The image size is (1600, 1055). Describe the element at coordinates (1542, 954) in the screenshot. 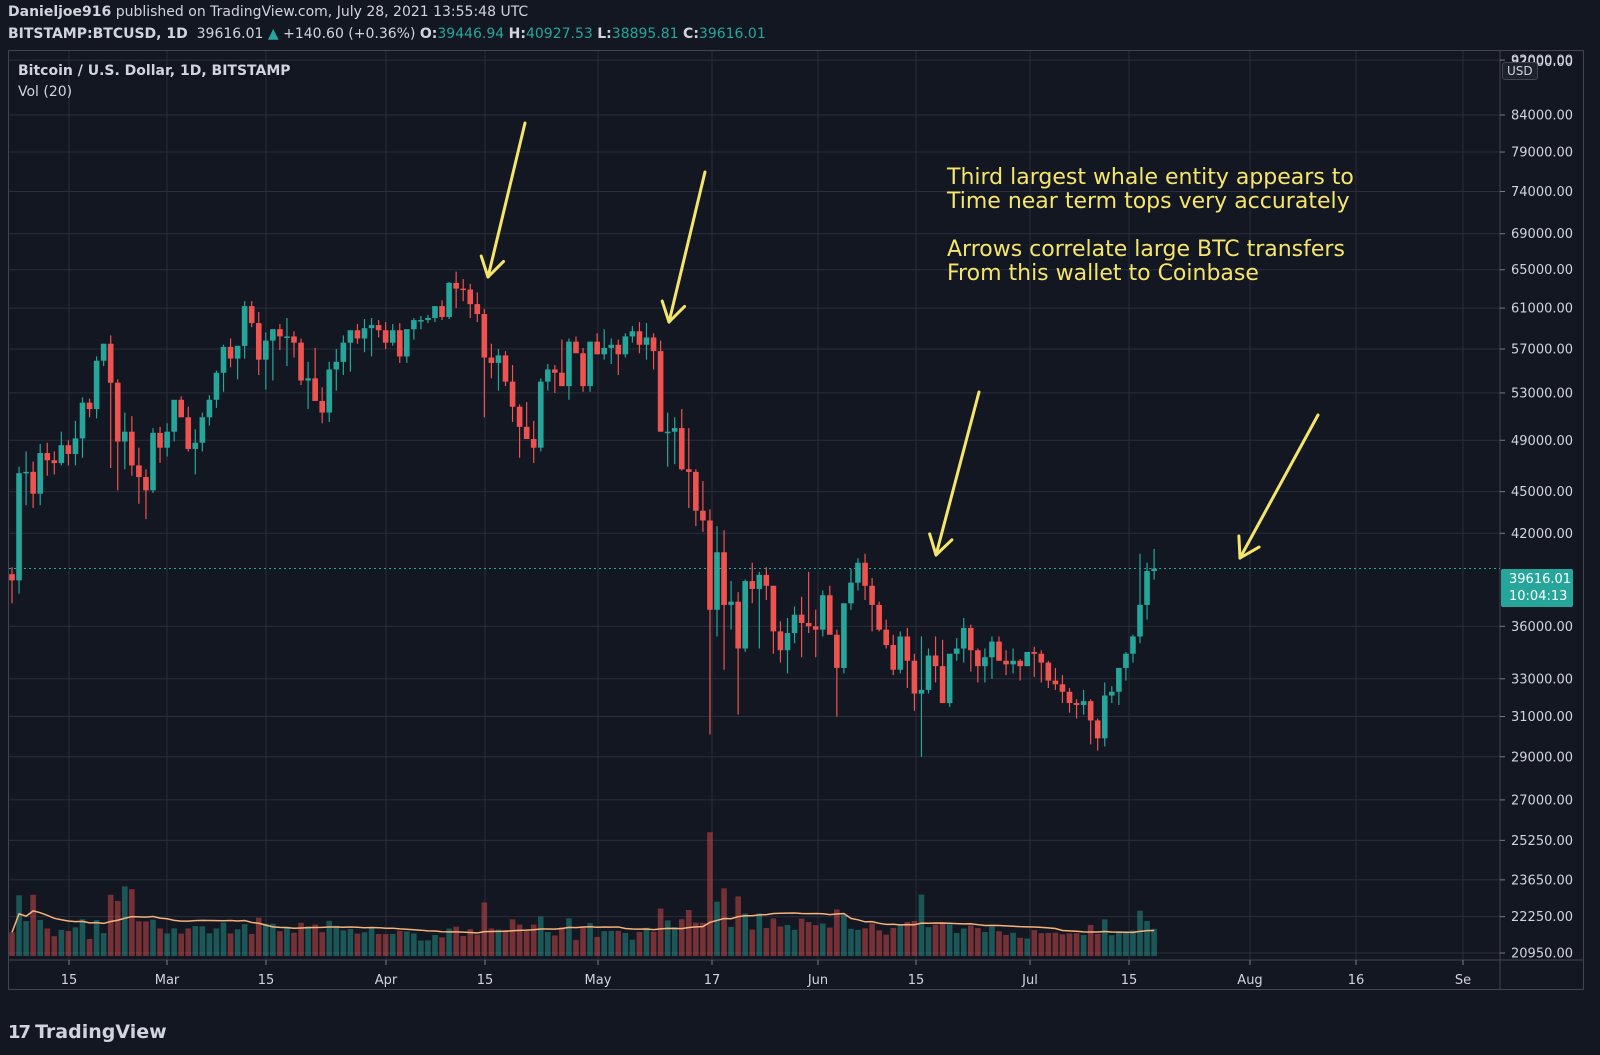

I see `price-axis-label: 20950.00` at that location.